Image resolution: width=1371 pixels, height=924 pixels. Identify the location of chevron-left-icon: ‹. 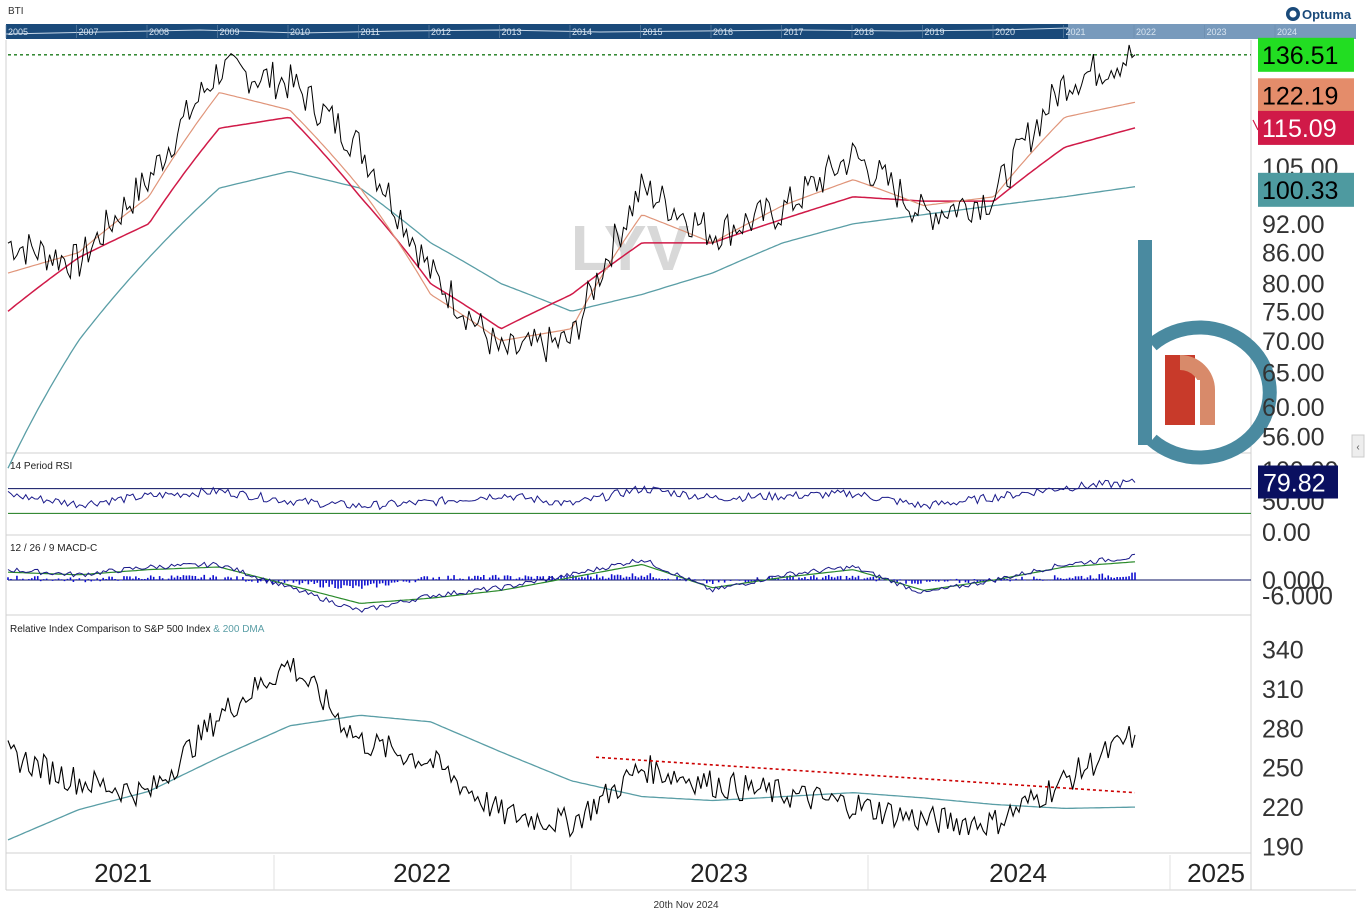
(1357, 447).